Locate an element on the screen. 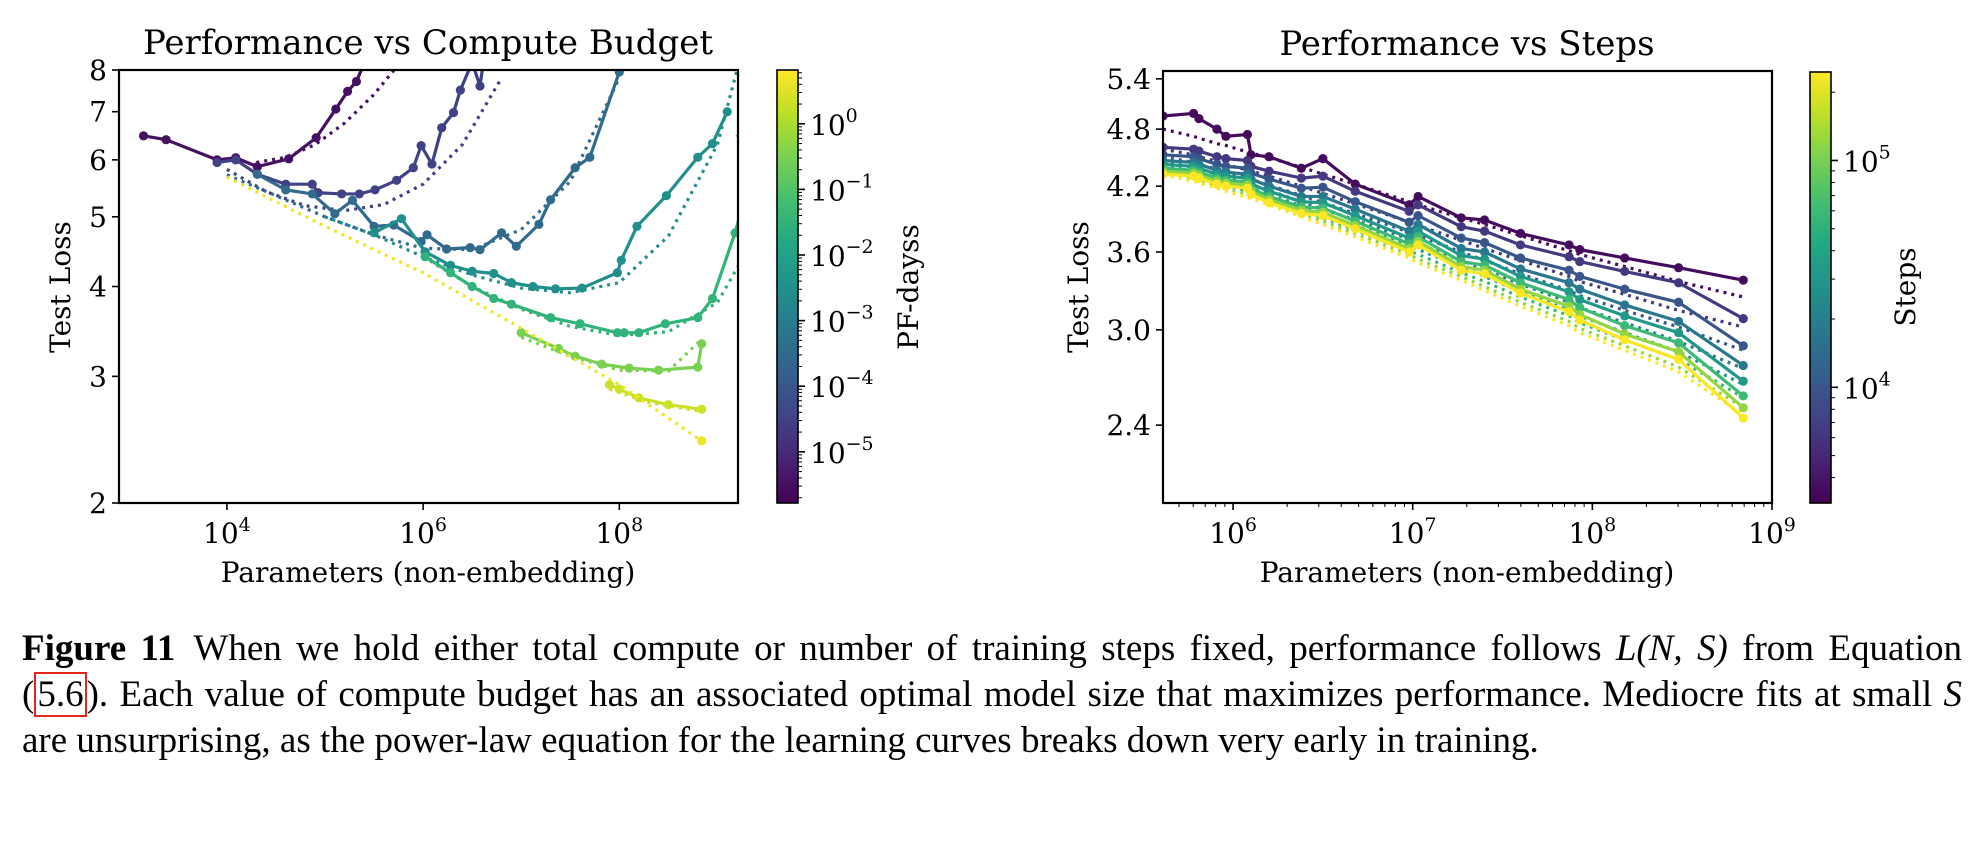 This screenshot has height=842, width=1980. colorbar-tick-label: 10⁵ is located at coordinates (1867, 159).